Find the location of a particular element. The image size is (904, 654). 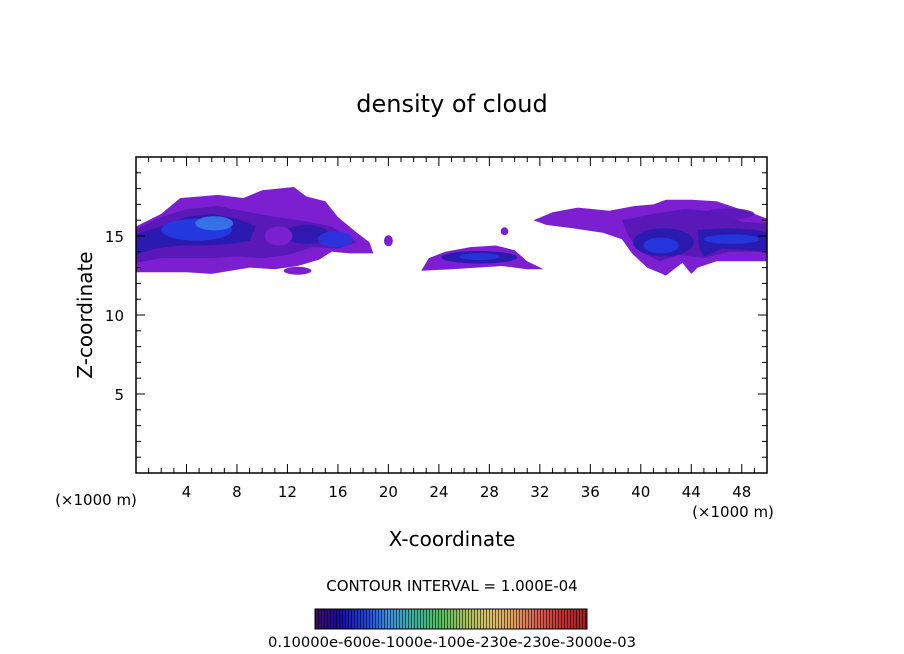

cloud-left-fragment-small is located at coordinates (388, 241).